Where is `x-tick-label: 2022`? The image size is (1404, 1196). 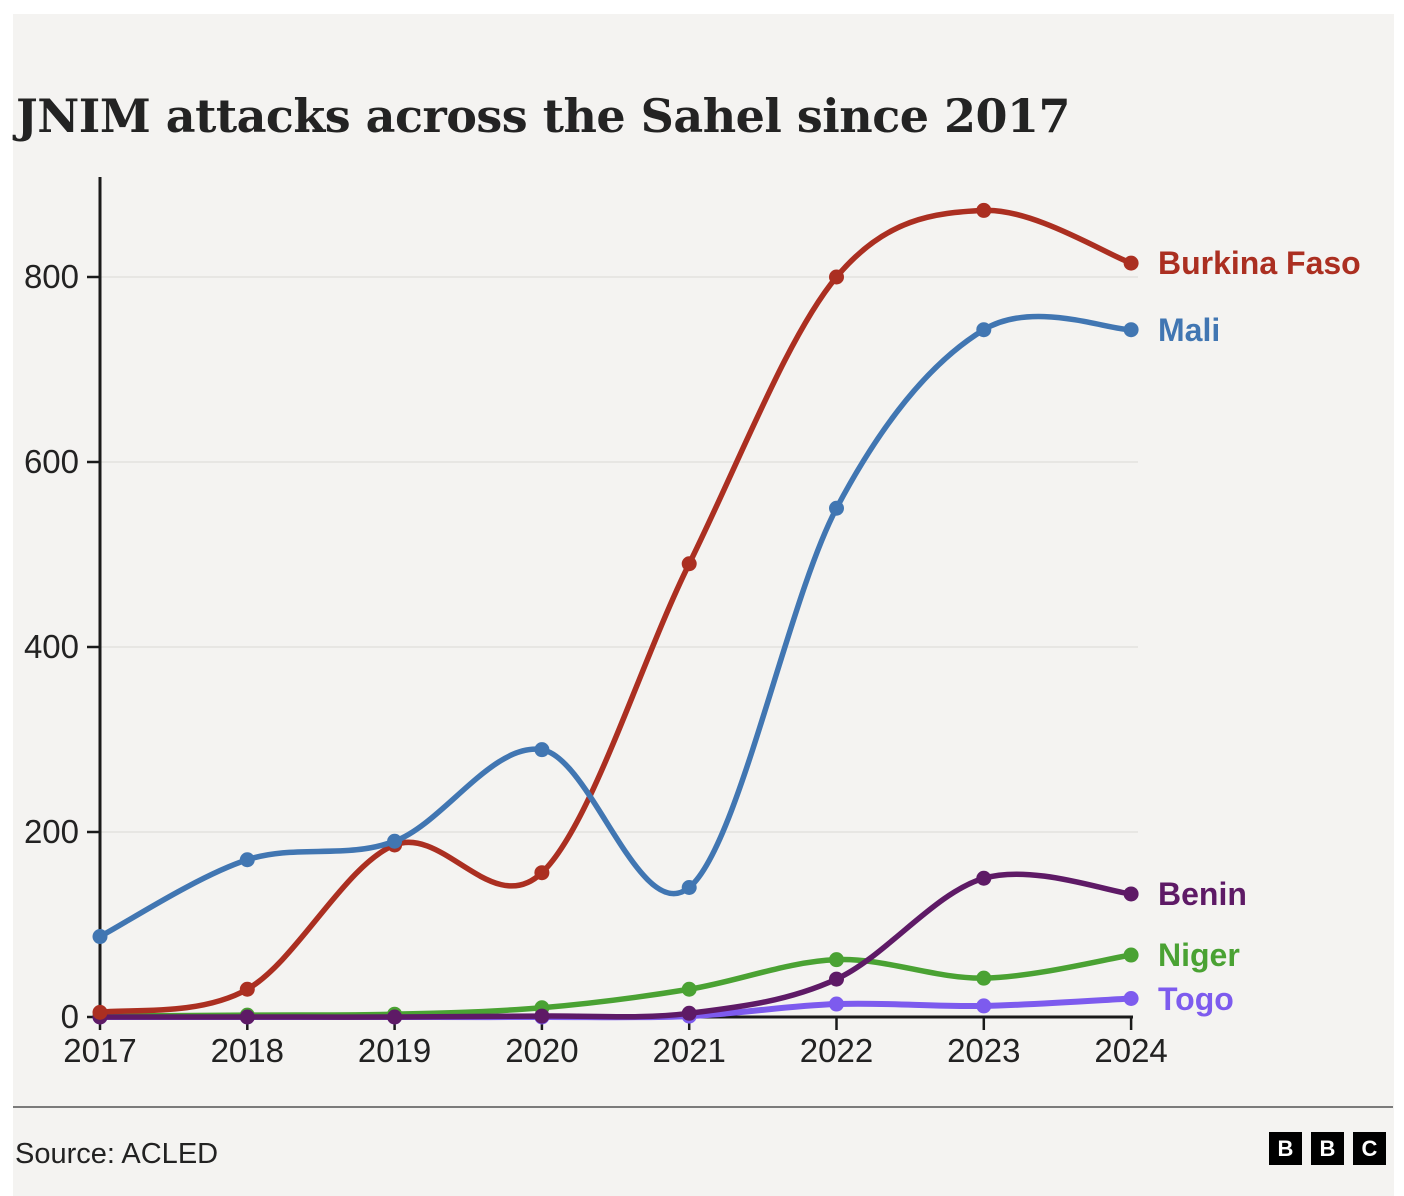
x-tick-label: 2022 is located at coordinates (836, 1050).